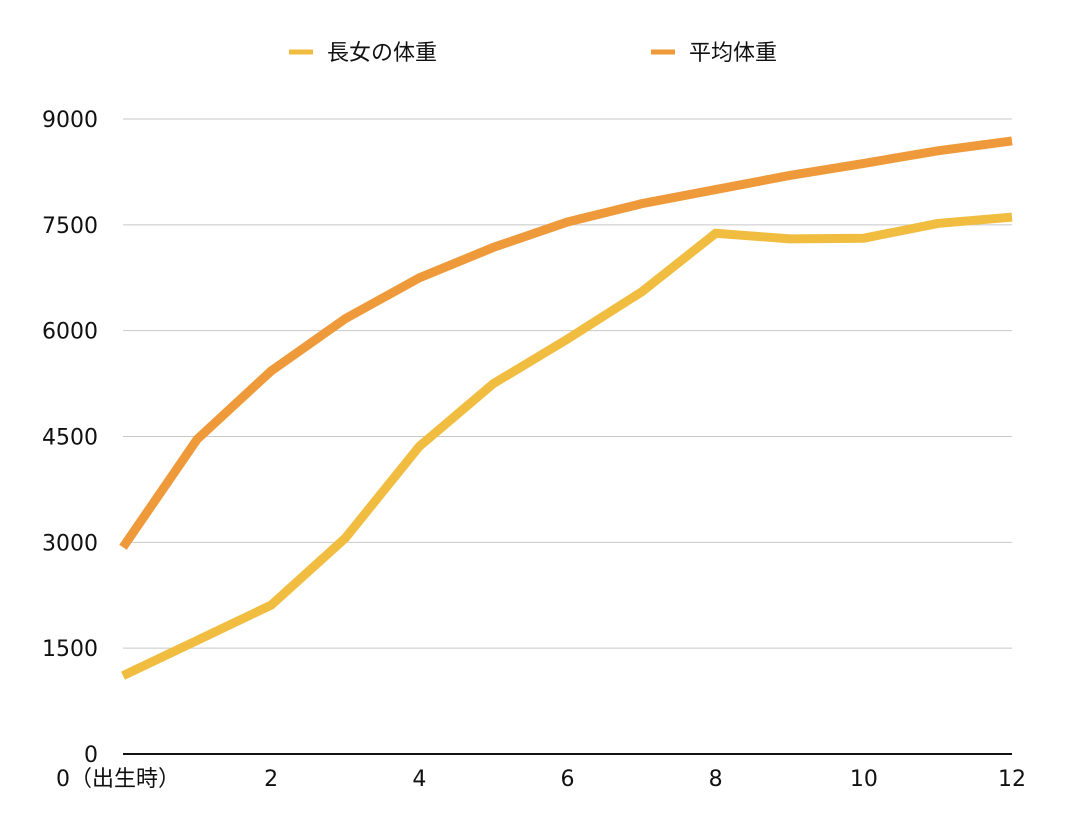 This screenshot has height=828, width=1070. I want to click on y-tick-label: 6000, so click(70, 332).